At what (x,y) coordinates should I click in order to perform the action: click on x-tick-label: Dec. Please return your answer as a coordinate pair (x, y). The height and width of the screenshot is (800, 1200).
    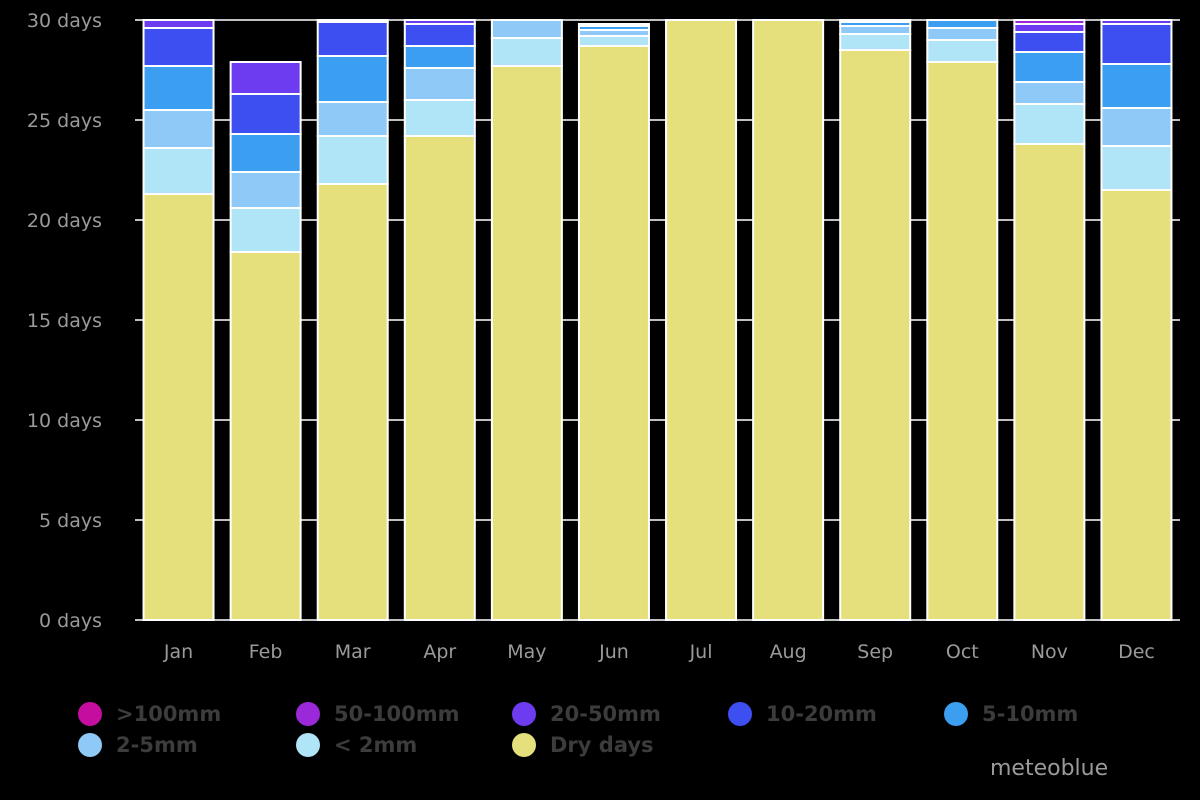
    Looking at the image, I should click on (1136, 652).